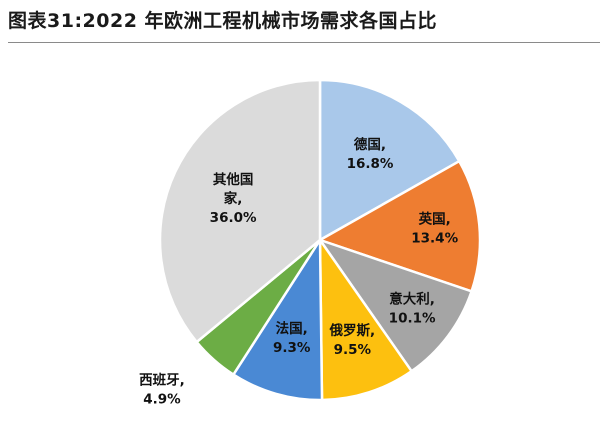 This screenshot has height=424, width=608. Describe the element at coordinates (162, 380) in the screenshot. I see `pie-label-line: 西班牙,` at that location.